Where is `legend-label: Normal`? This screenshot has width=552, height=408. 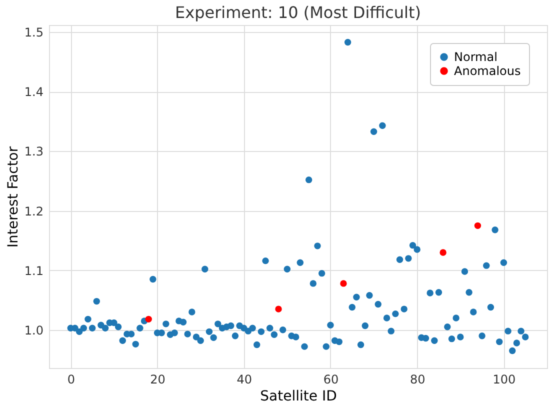
legend-label: Normal is located at coordinates (476, 57).